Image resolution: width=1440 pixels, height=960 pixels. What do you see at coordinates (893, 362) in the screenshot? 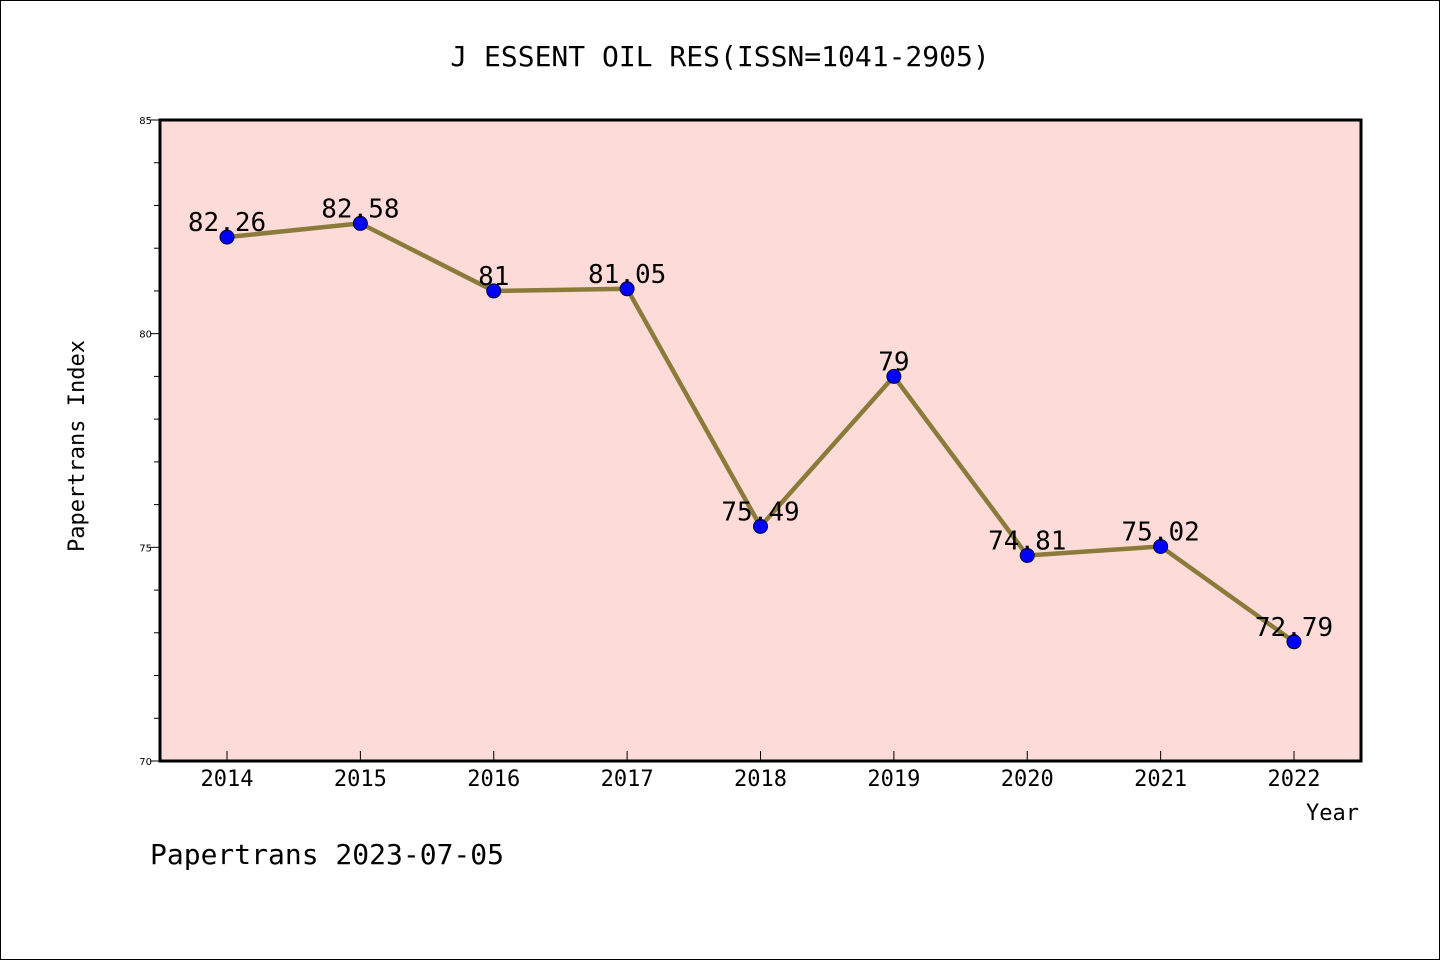
I see `data-label: 79` at bounding box center [893, 362].